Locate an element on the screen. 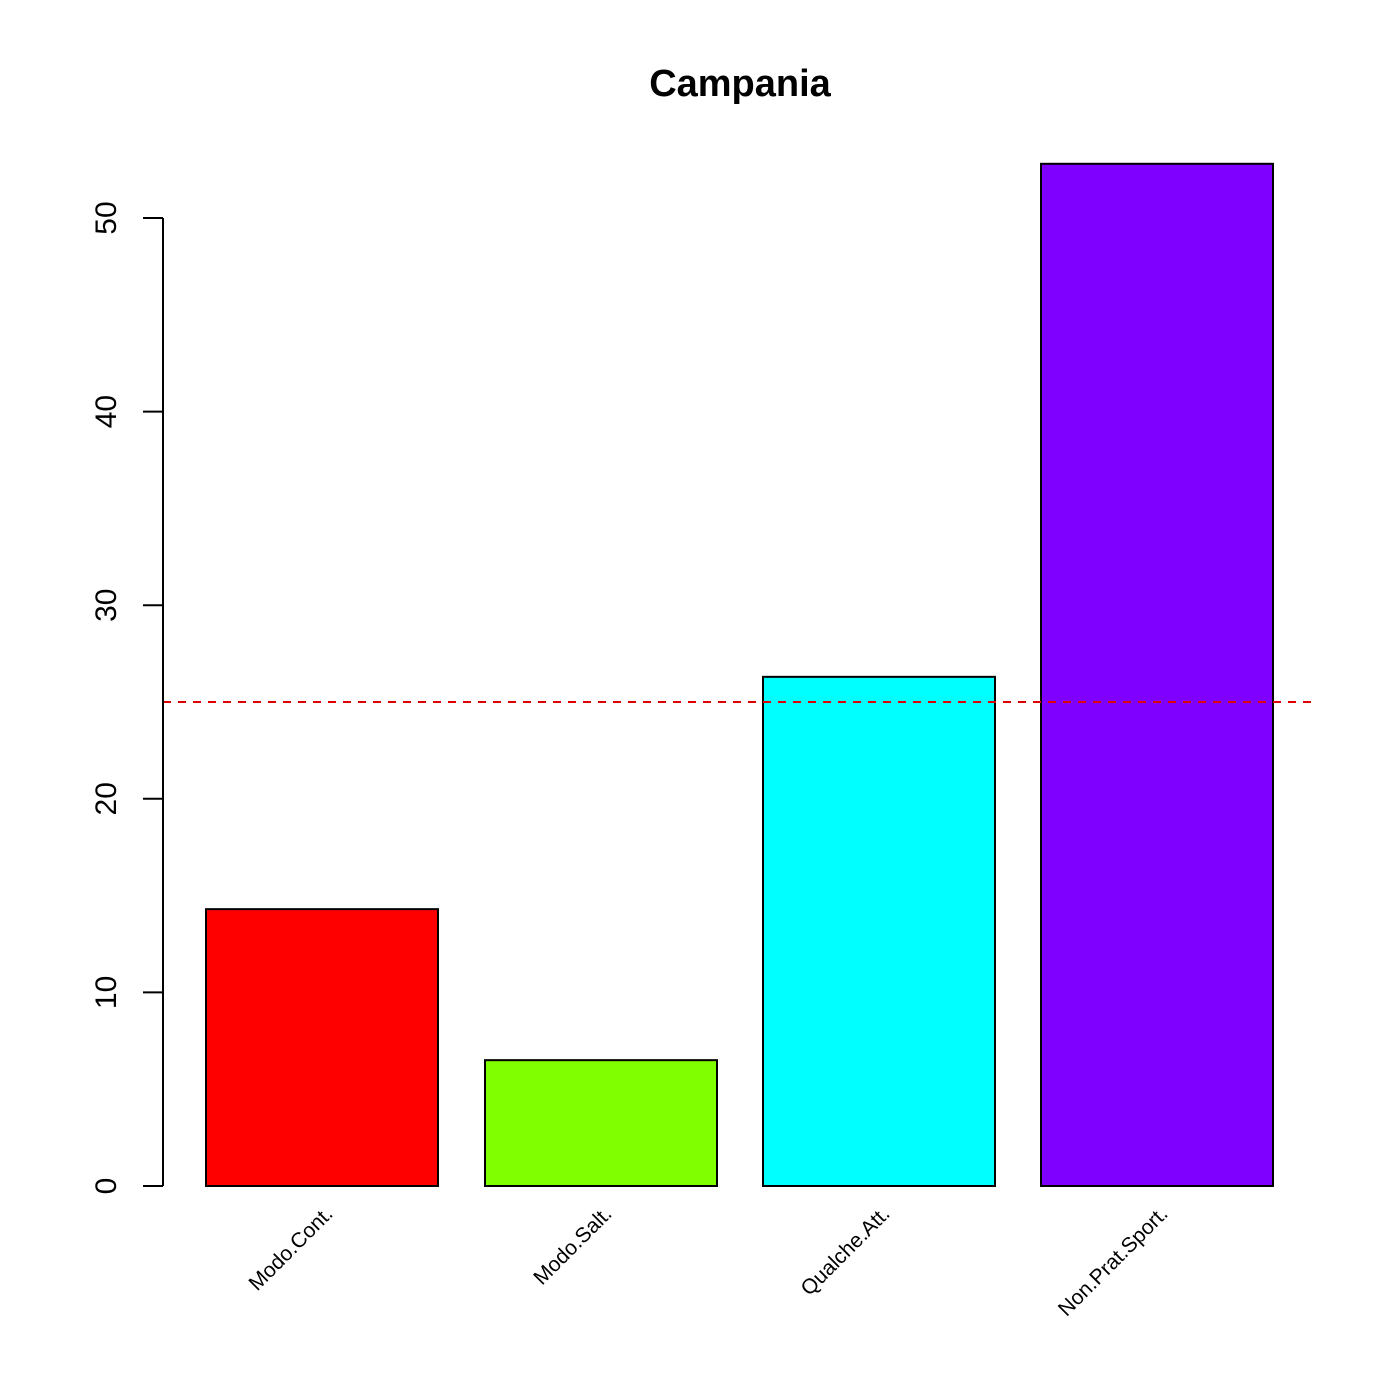 Image resolution: width=1400 pixels, height=1400 pixels. y-tick-label: 20 is located at coordinates (106, 798).